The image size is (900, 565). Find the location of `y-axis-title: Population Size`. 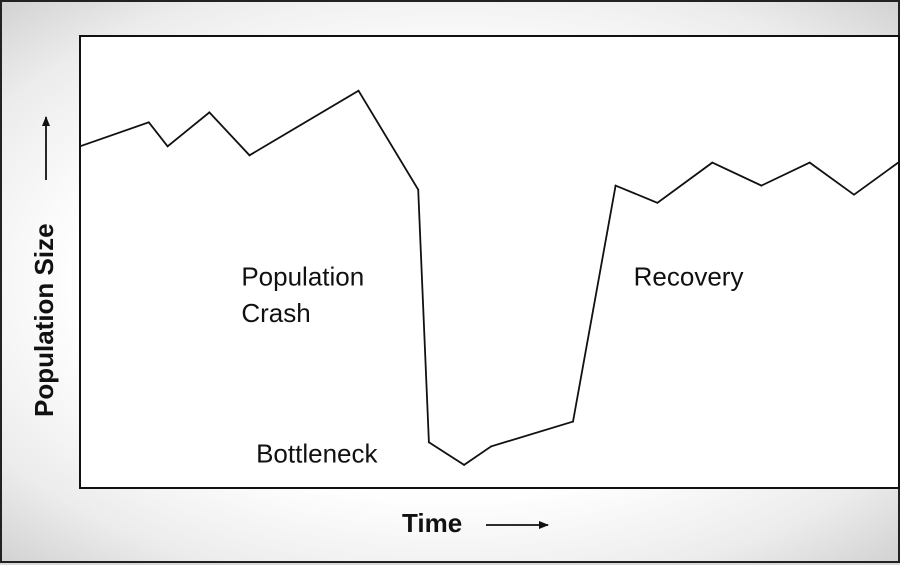

y-axis-title: Population Size is located at coordinates (44, 320).